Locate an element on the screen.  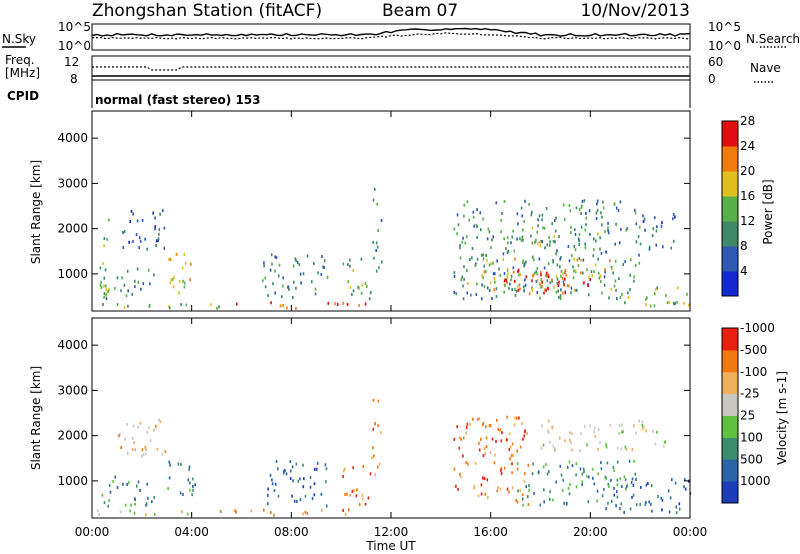
noise-left-tick-top: 10^5 is located at coordinates (74, 27).